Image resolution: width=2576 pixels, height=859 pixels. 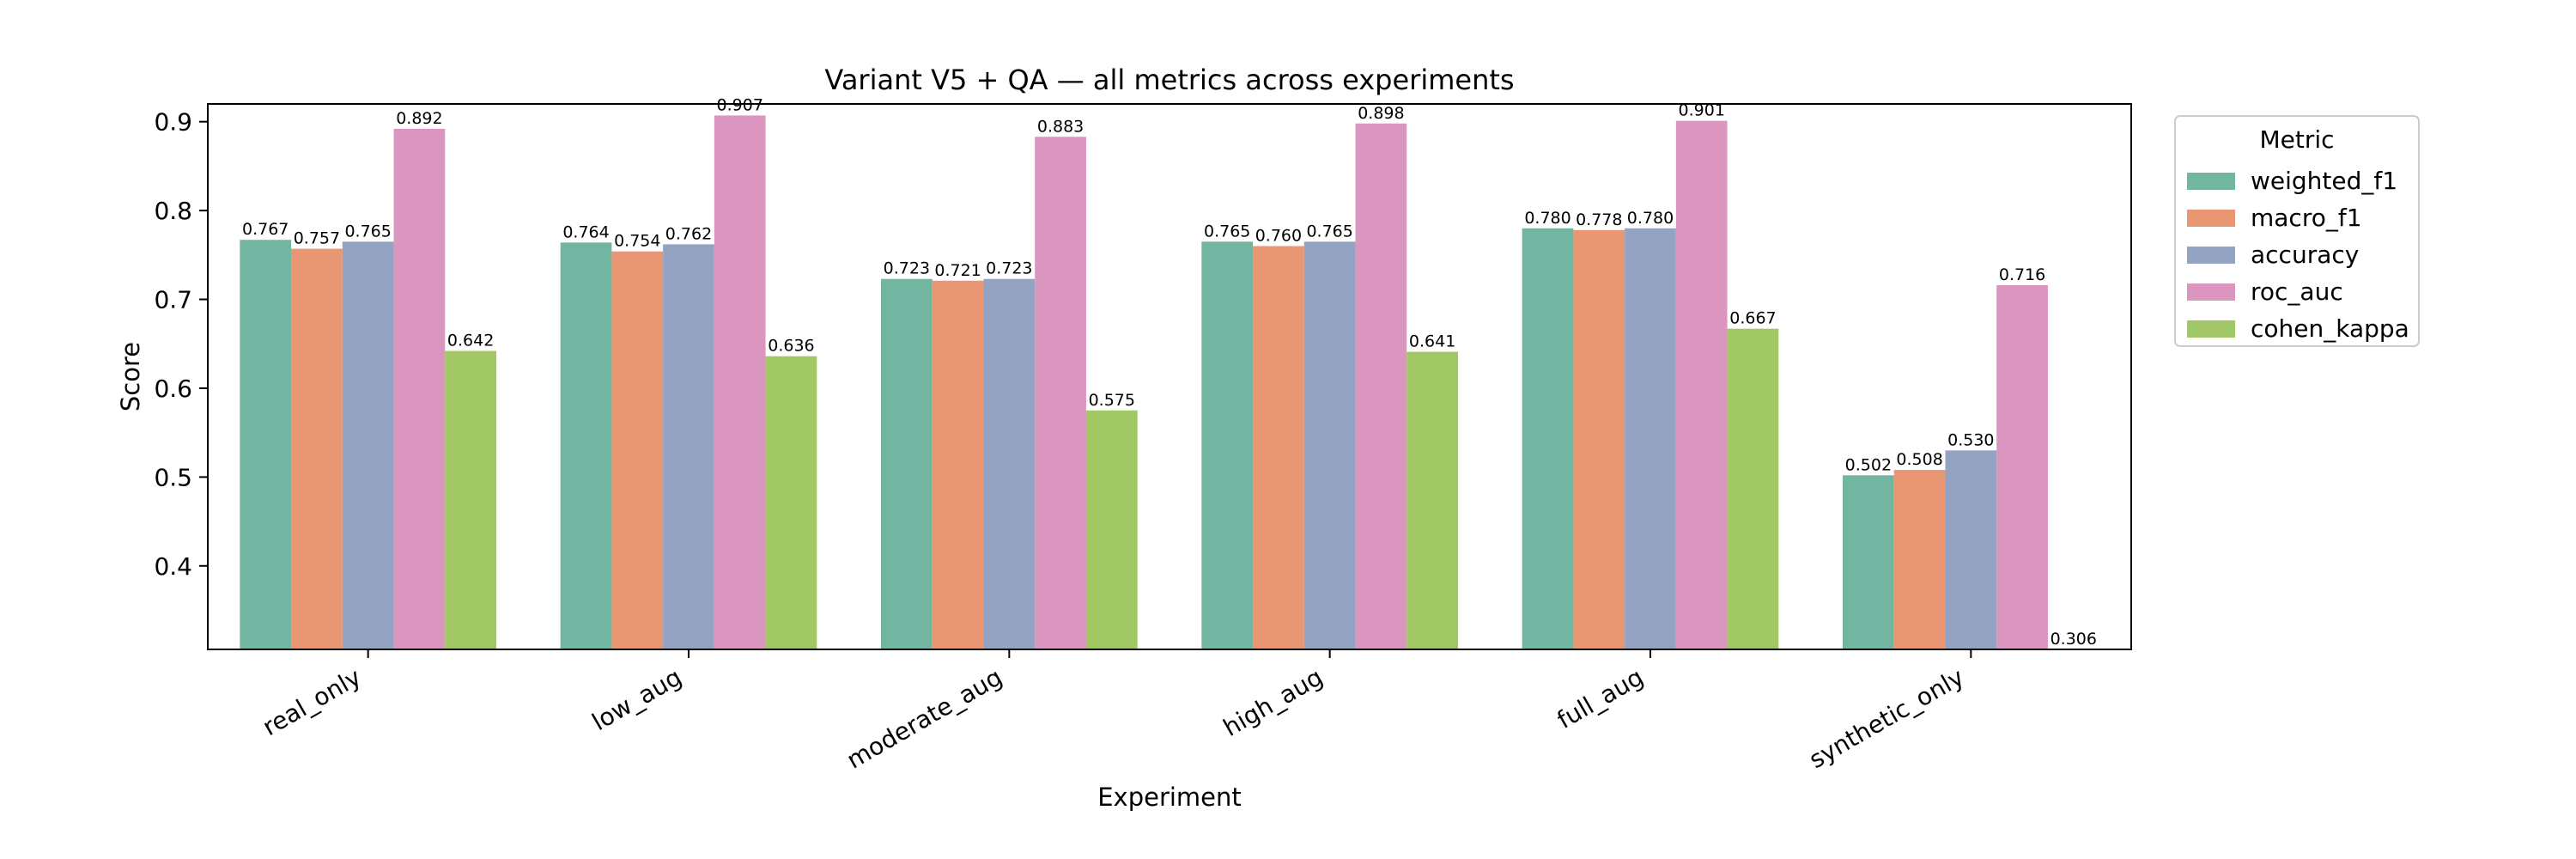 I want to click on bar-roc_auc-full_aug, so click(x=1701, y=384).